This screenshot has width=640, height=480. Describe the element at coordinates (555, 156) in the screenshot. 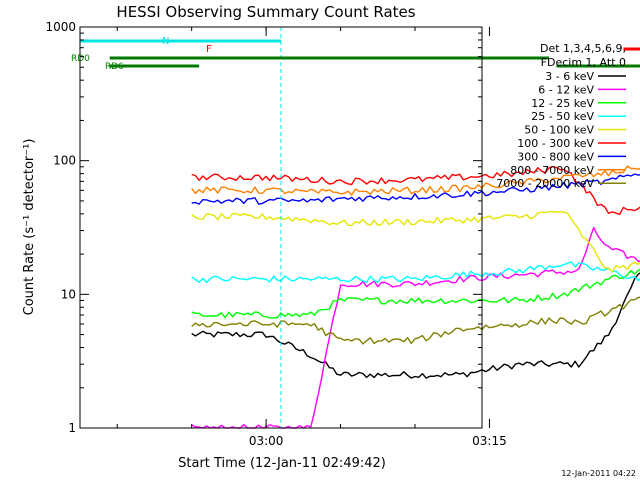

I see `legend-label: 300 - 800 keV` at that location.